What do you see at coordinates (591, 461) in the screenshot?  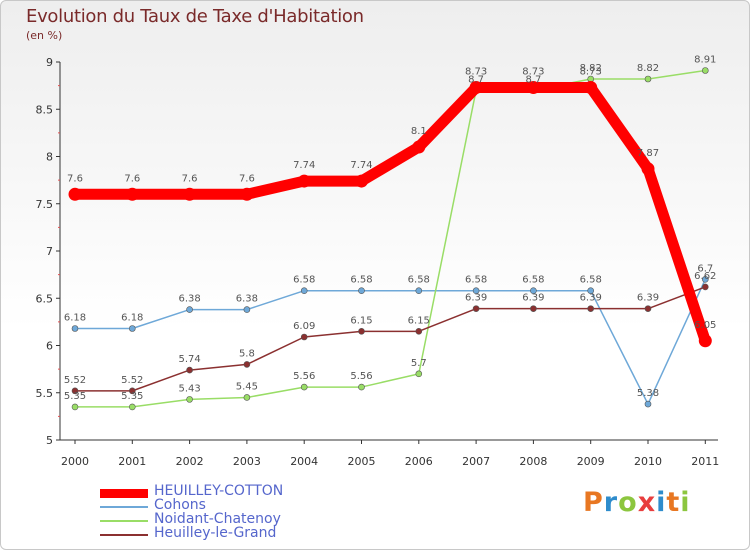 I see `x-tick-label: 2009` at bounding box center [591, 461].